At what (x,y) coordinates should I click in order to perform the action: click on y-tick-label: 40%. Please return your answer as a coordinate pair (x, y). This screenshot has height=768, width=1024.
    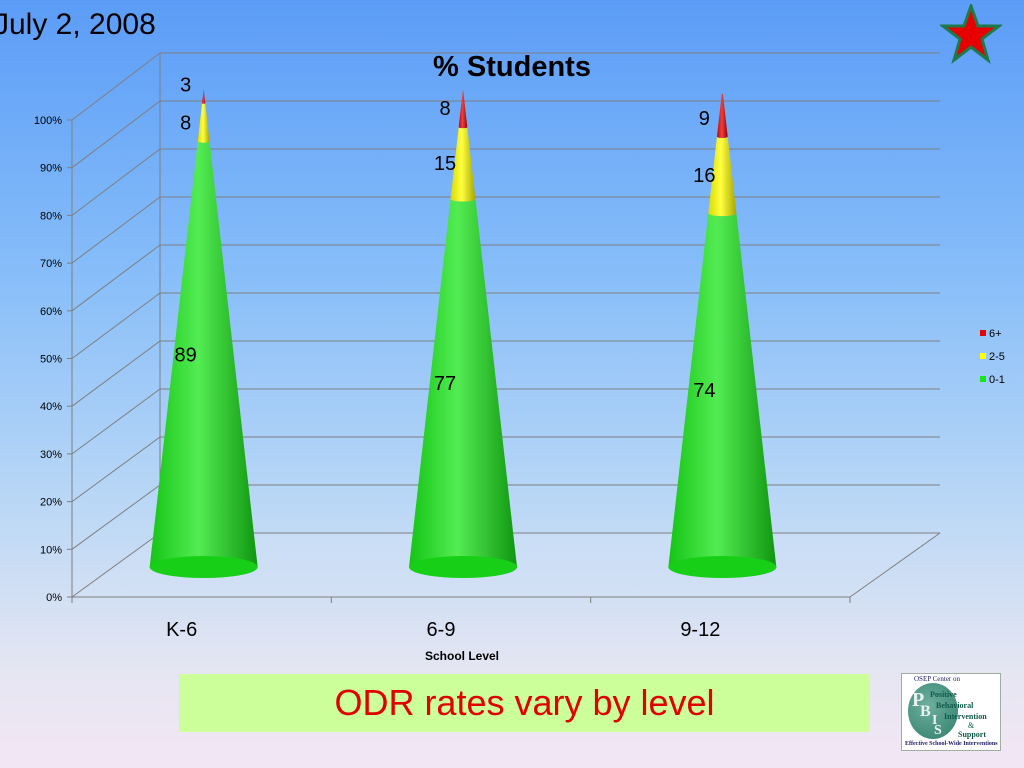
    Looking at the image, I should click on (51, 407).